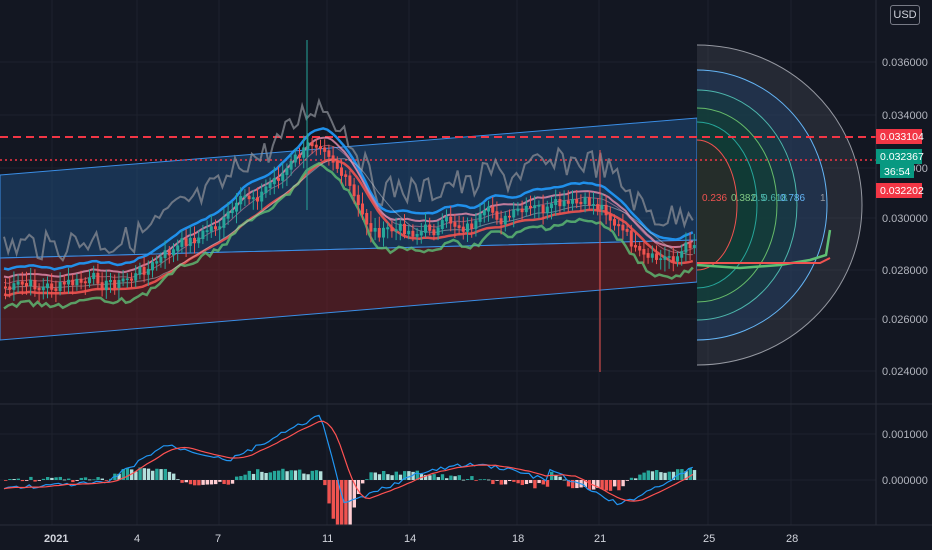 This screenshot has height=550, width=932. What do you see at coordinates (327, 539) in the screenshot?
I see `time-label-11: 11` at bounding box center [327, 539].